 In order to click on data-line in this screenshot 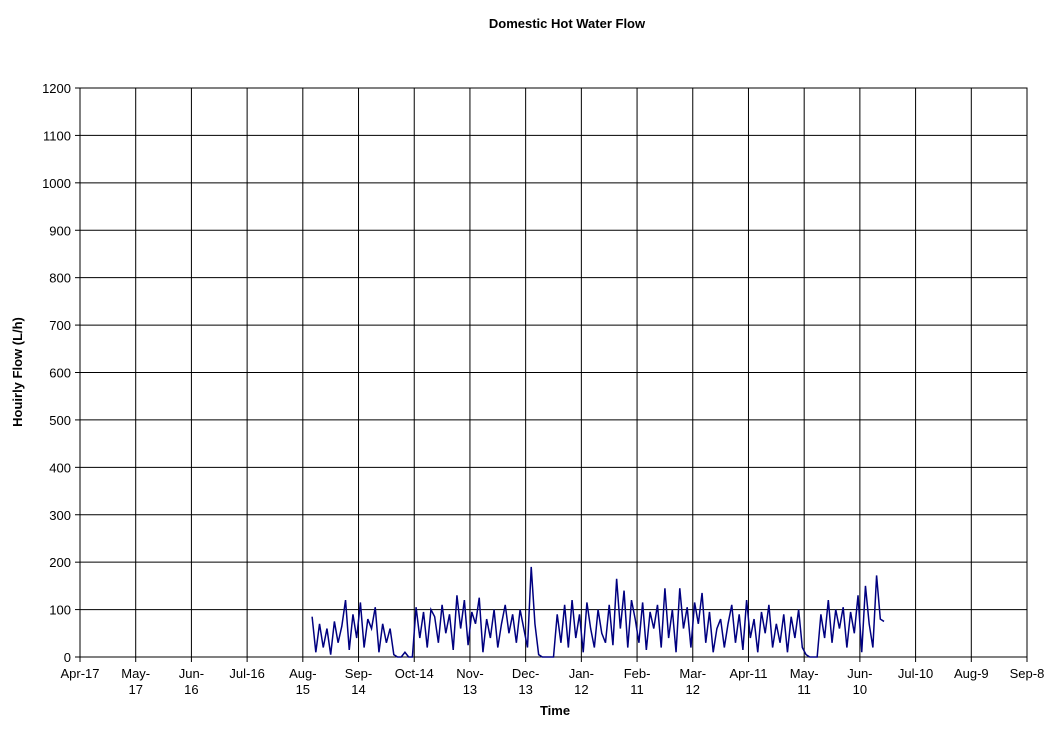, I will do `click(598, 612)`.